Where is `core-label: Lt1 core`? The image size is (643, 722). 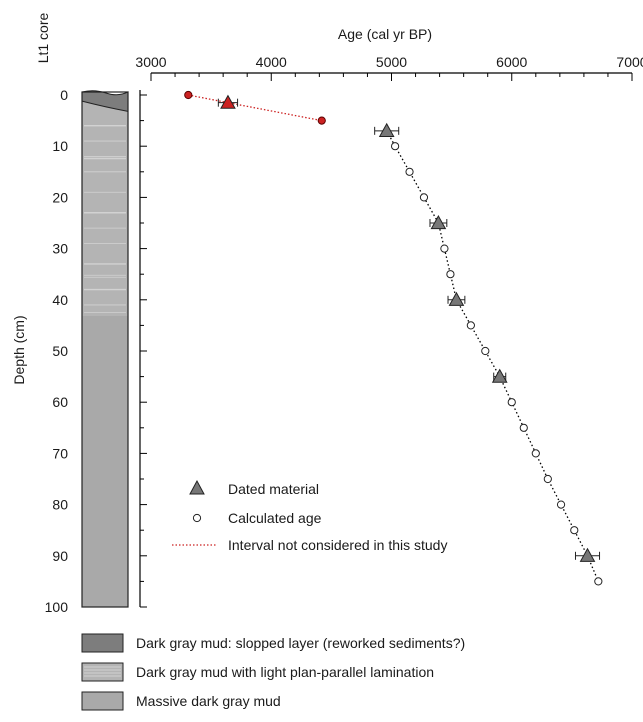 core-label: Lt1 core is located at coordinates (43, 37).